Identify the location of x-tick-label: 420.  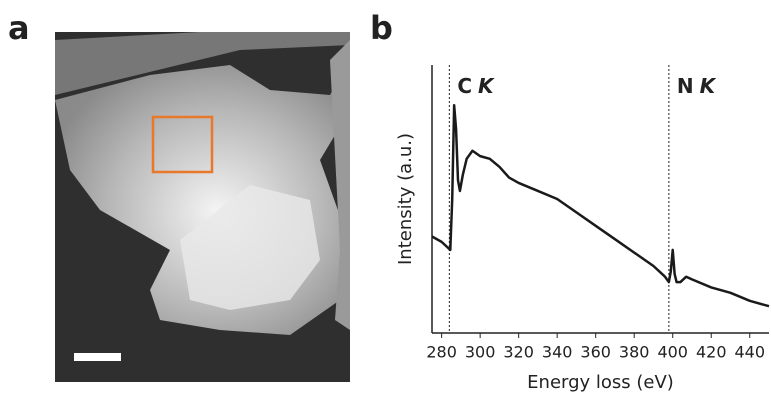
(711, 352).